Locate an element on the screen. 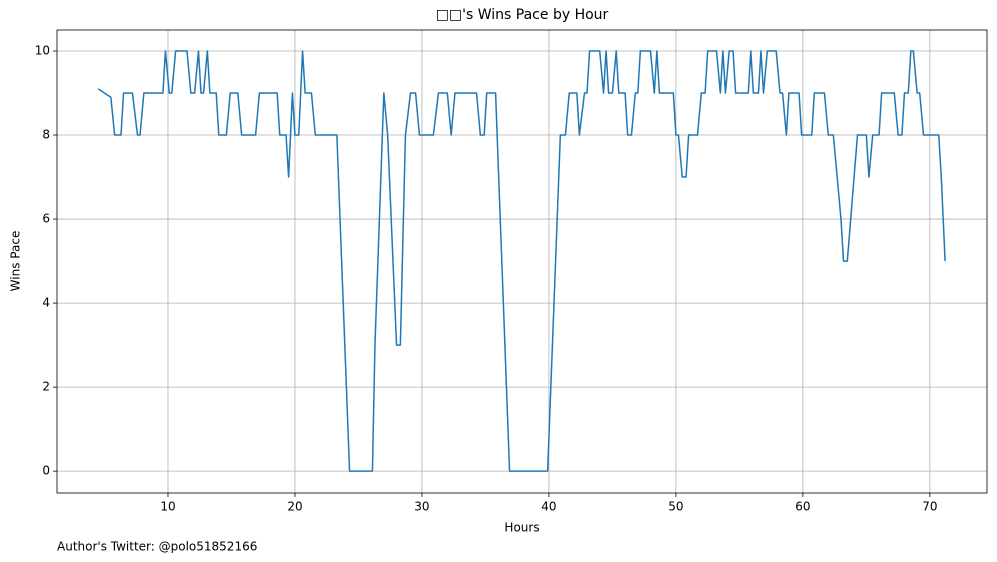  x-axis-label: Hours is located at coordinates (521, 528).